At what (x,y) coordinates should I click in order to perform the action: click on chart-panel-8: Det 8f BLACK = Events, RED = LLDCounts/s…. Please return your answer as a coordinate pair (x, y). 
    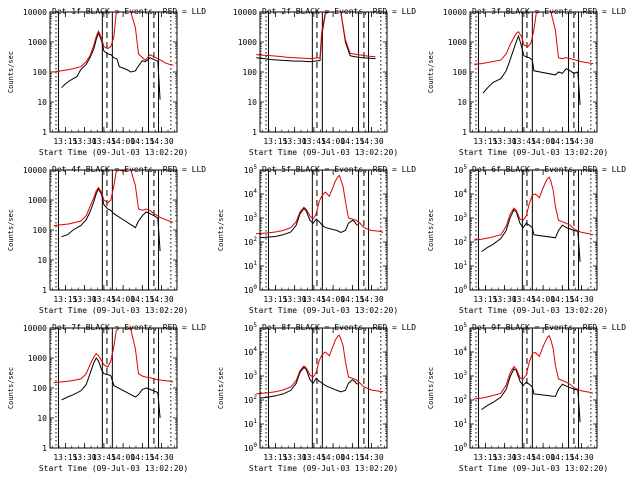
    Looking at the image, I should click on (316, 397).